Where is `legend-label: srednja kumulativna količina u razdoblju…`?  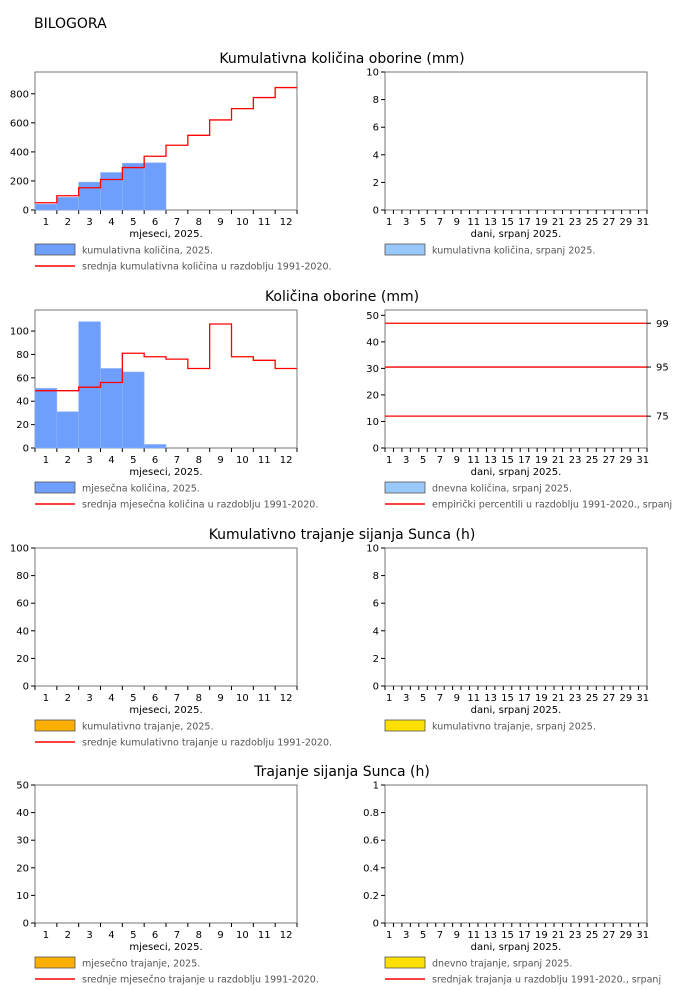
legend-label: srednja kumulativna količina u razdoblju… is located at coordinates (207, 267).